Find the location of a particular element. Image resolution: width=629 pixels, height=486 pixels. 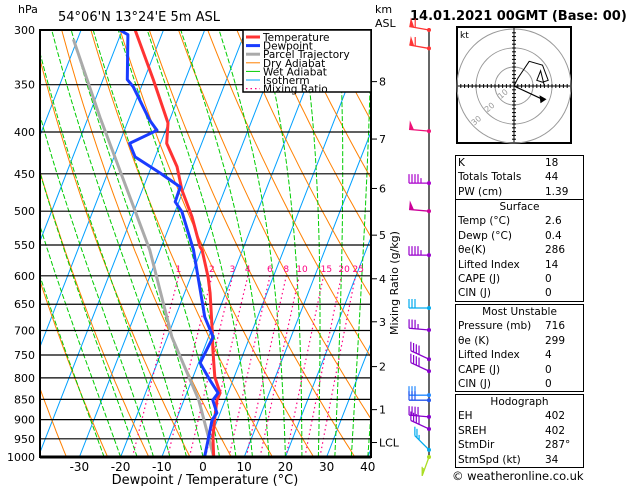

x-tick-label: 40 is located at coordinates (367, 467).